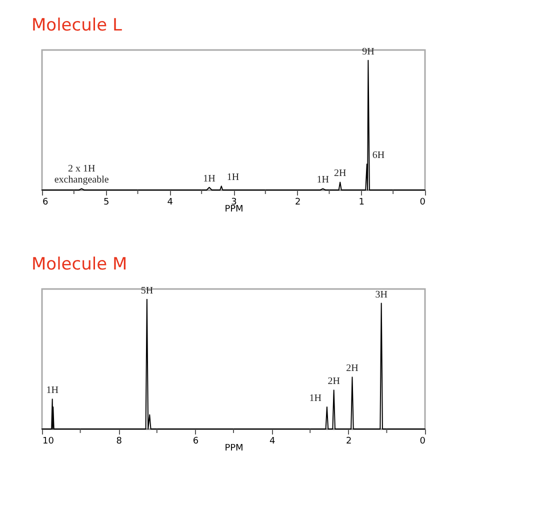  I want to click on annotation: 6H, so click(378, 156).